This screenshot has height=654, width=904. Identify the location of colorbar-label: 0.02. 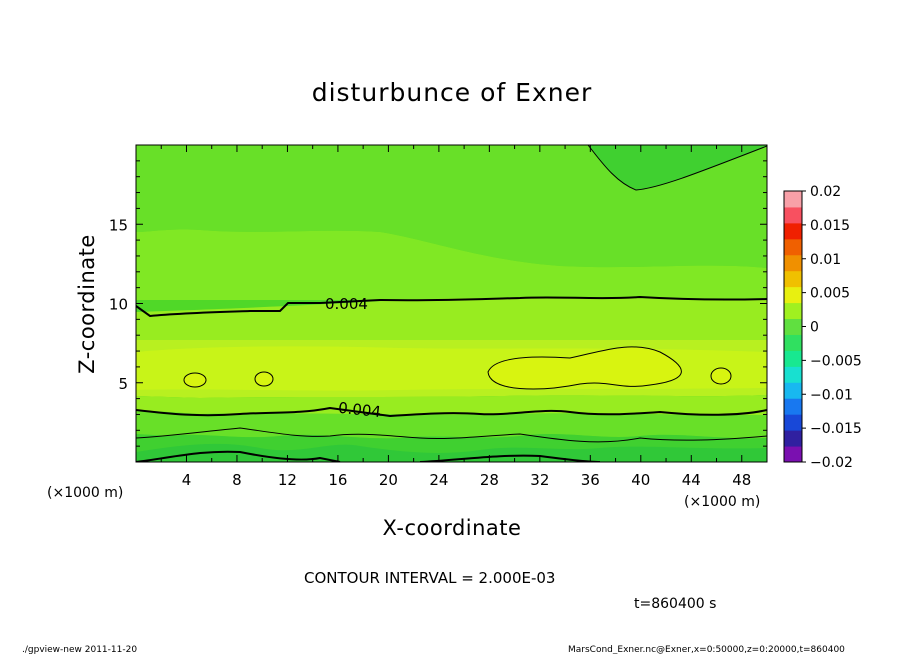
(825, 192).